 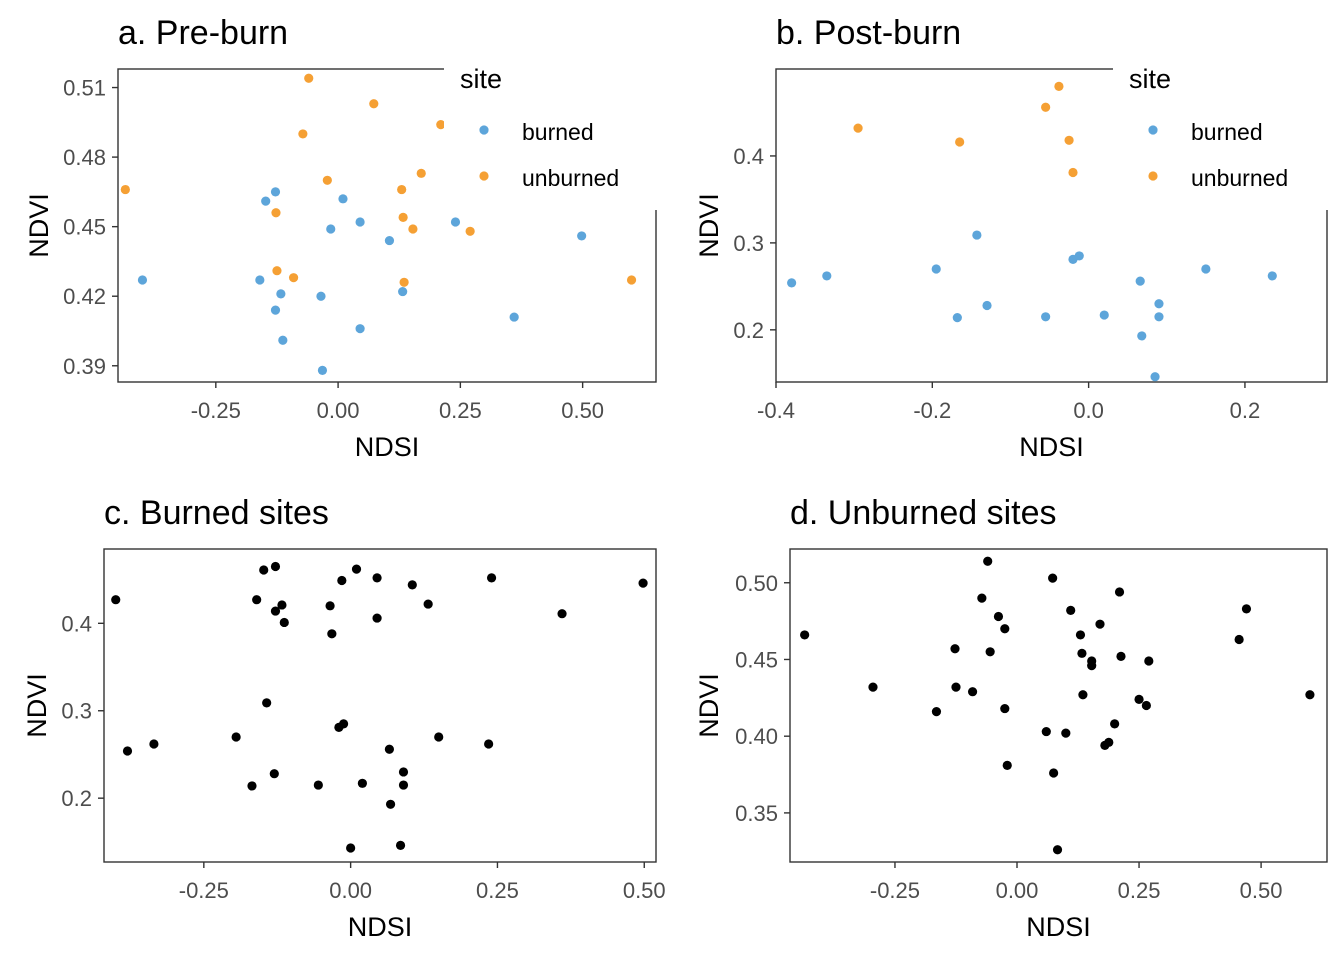 I want to click on legend-key-unburned, so click(x=484, y=176).